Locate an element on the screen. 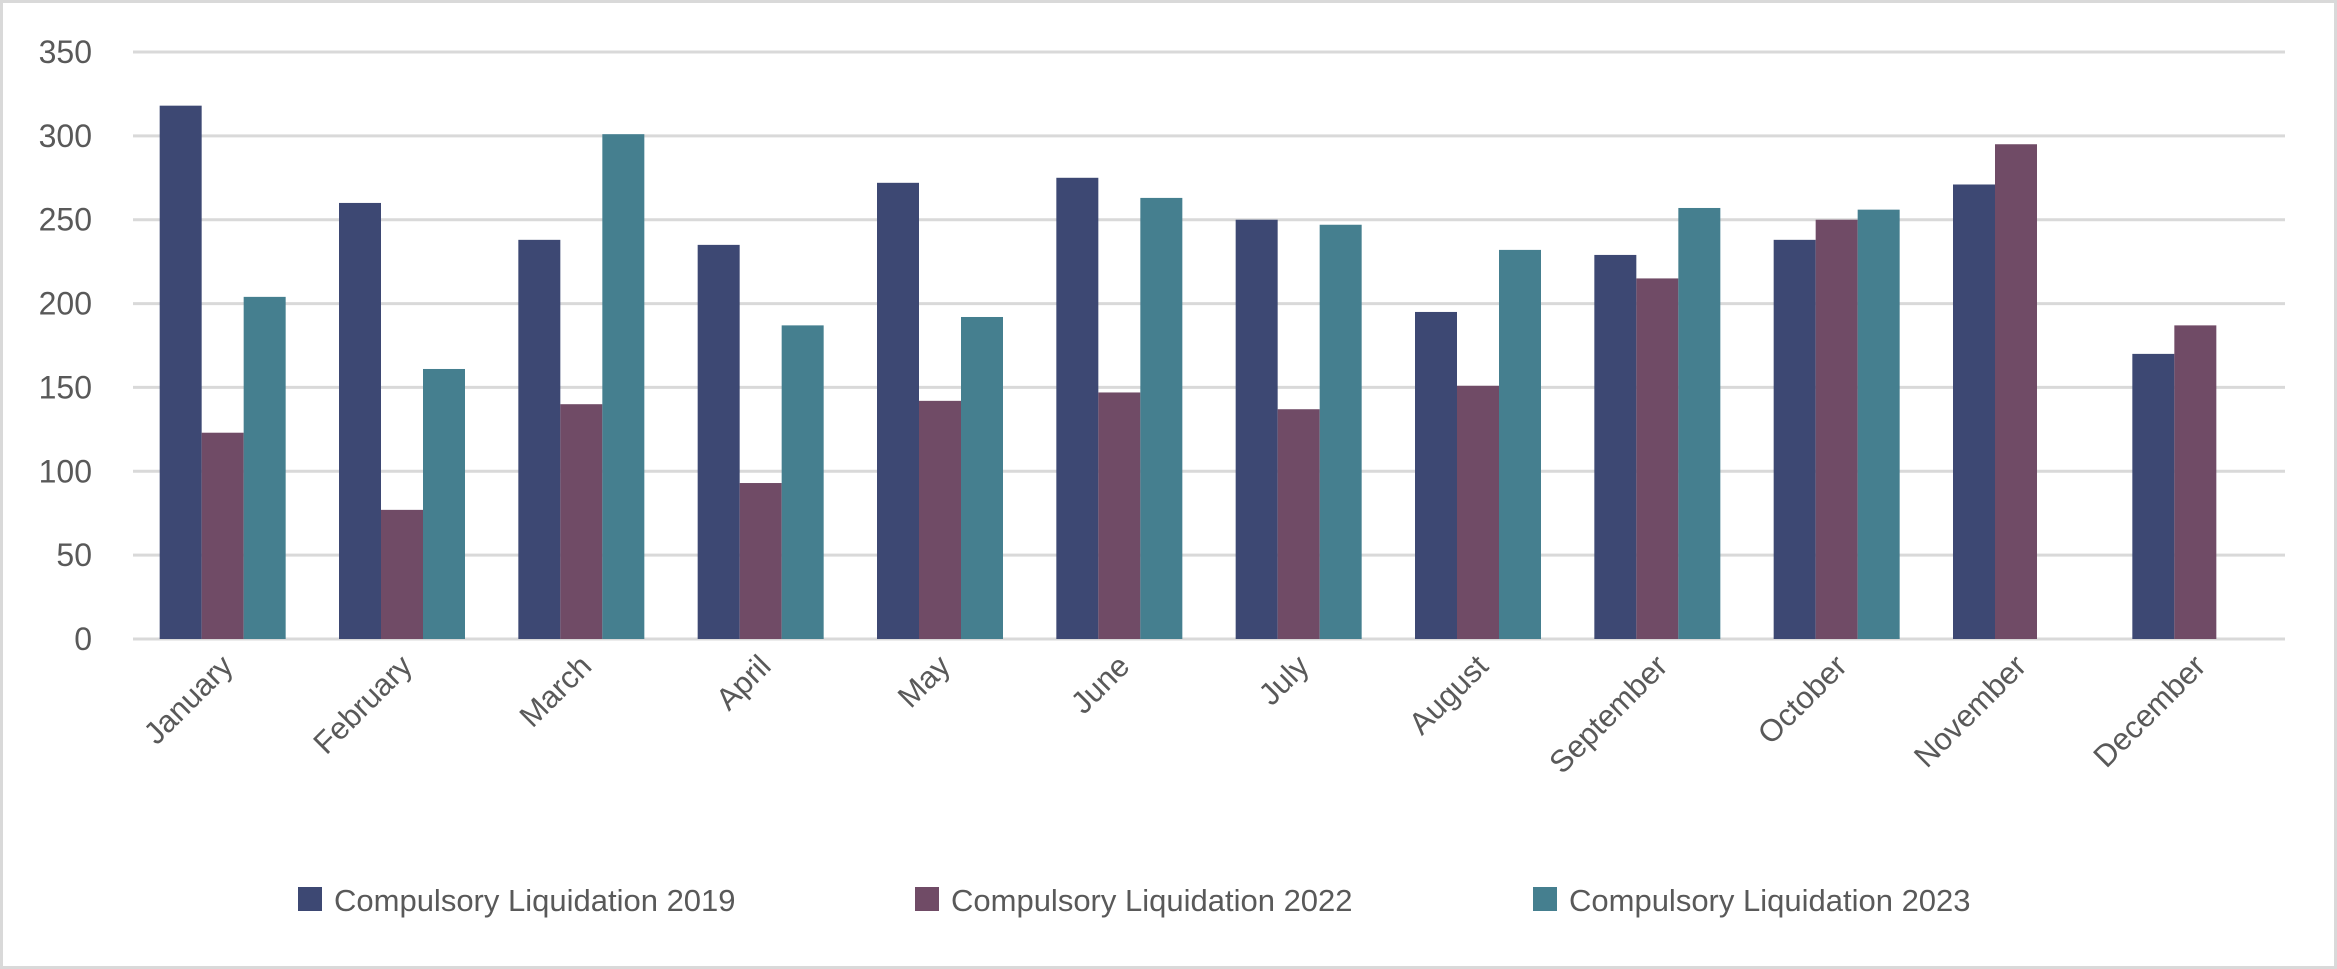 The width and height of the screenshot is (2337, 969). x-tick-label: June is located at coordinates (1100, 684).